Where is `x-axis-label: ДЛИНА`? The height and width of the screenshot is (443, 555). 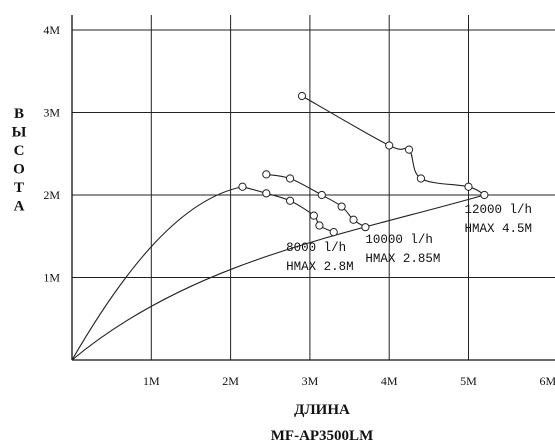
x-axis-label: ДЛИНА is located at coordinates (322, 410).